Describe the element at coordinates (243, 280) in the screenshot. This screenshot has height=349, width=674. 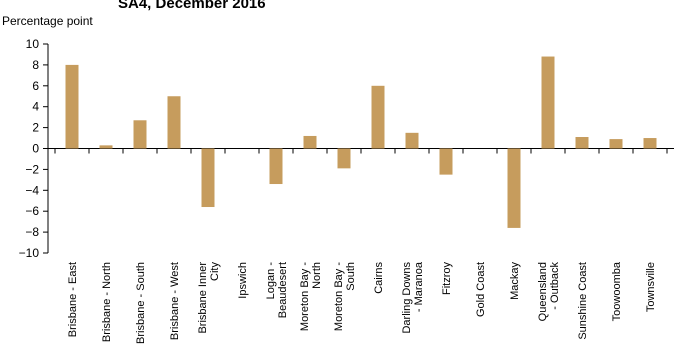
I see `category-label: Ipswich` at that location.